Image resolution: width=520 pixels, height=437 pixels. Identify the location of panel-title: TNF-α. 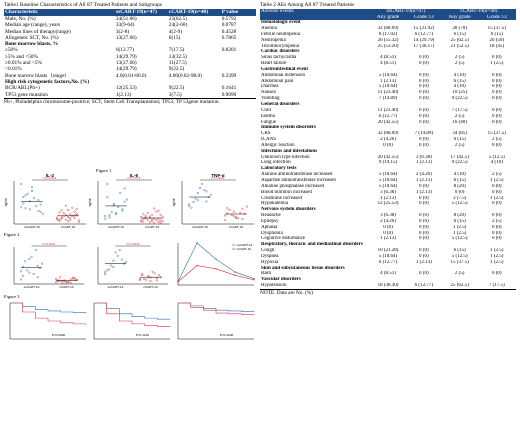
(217, 176).